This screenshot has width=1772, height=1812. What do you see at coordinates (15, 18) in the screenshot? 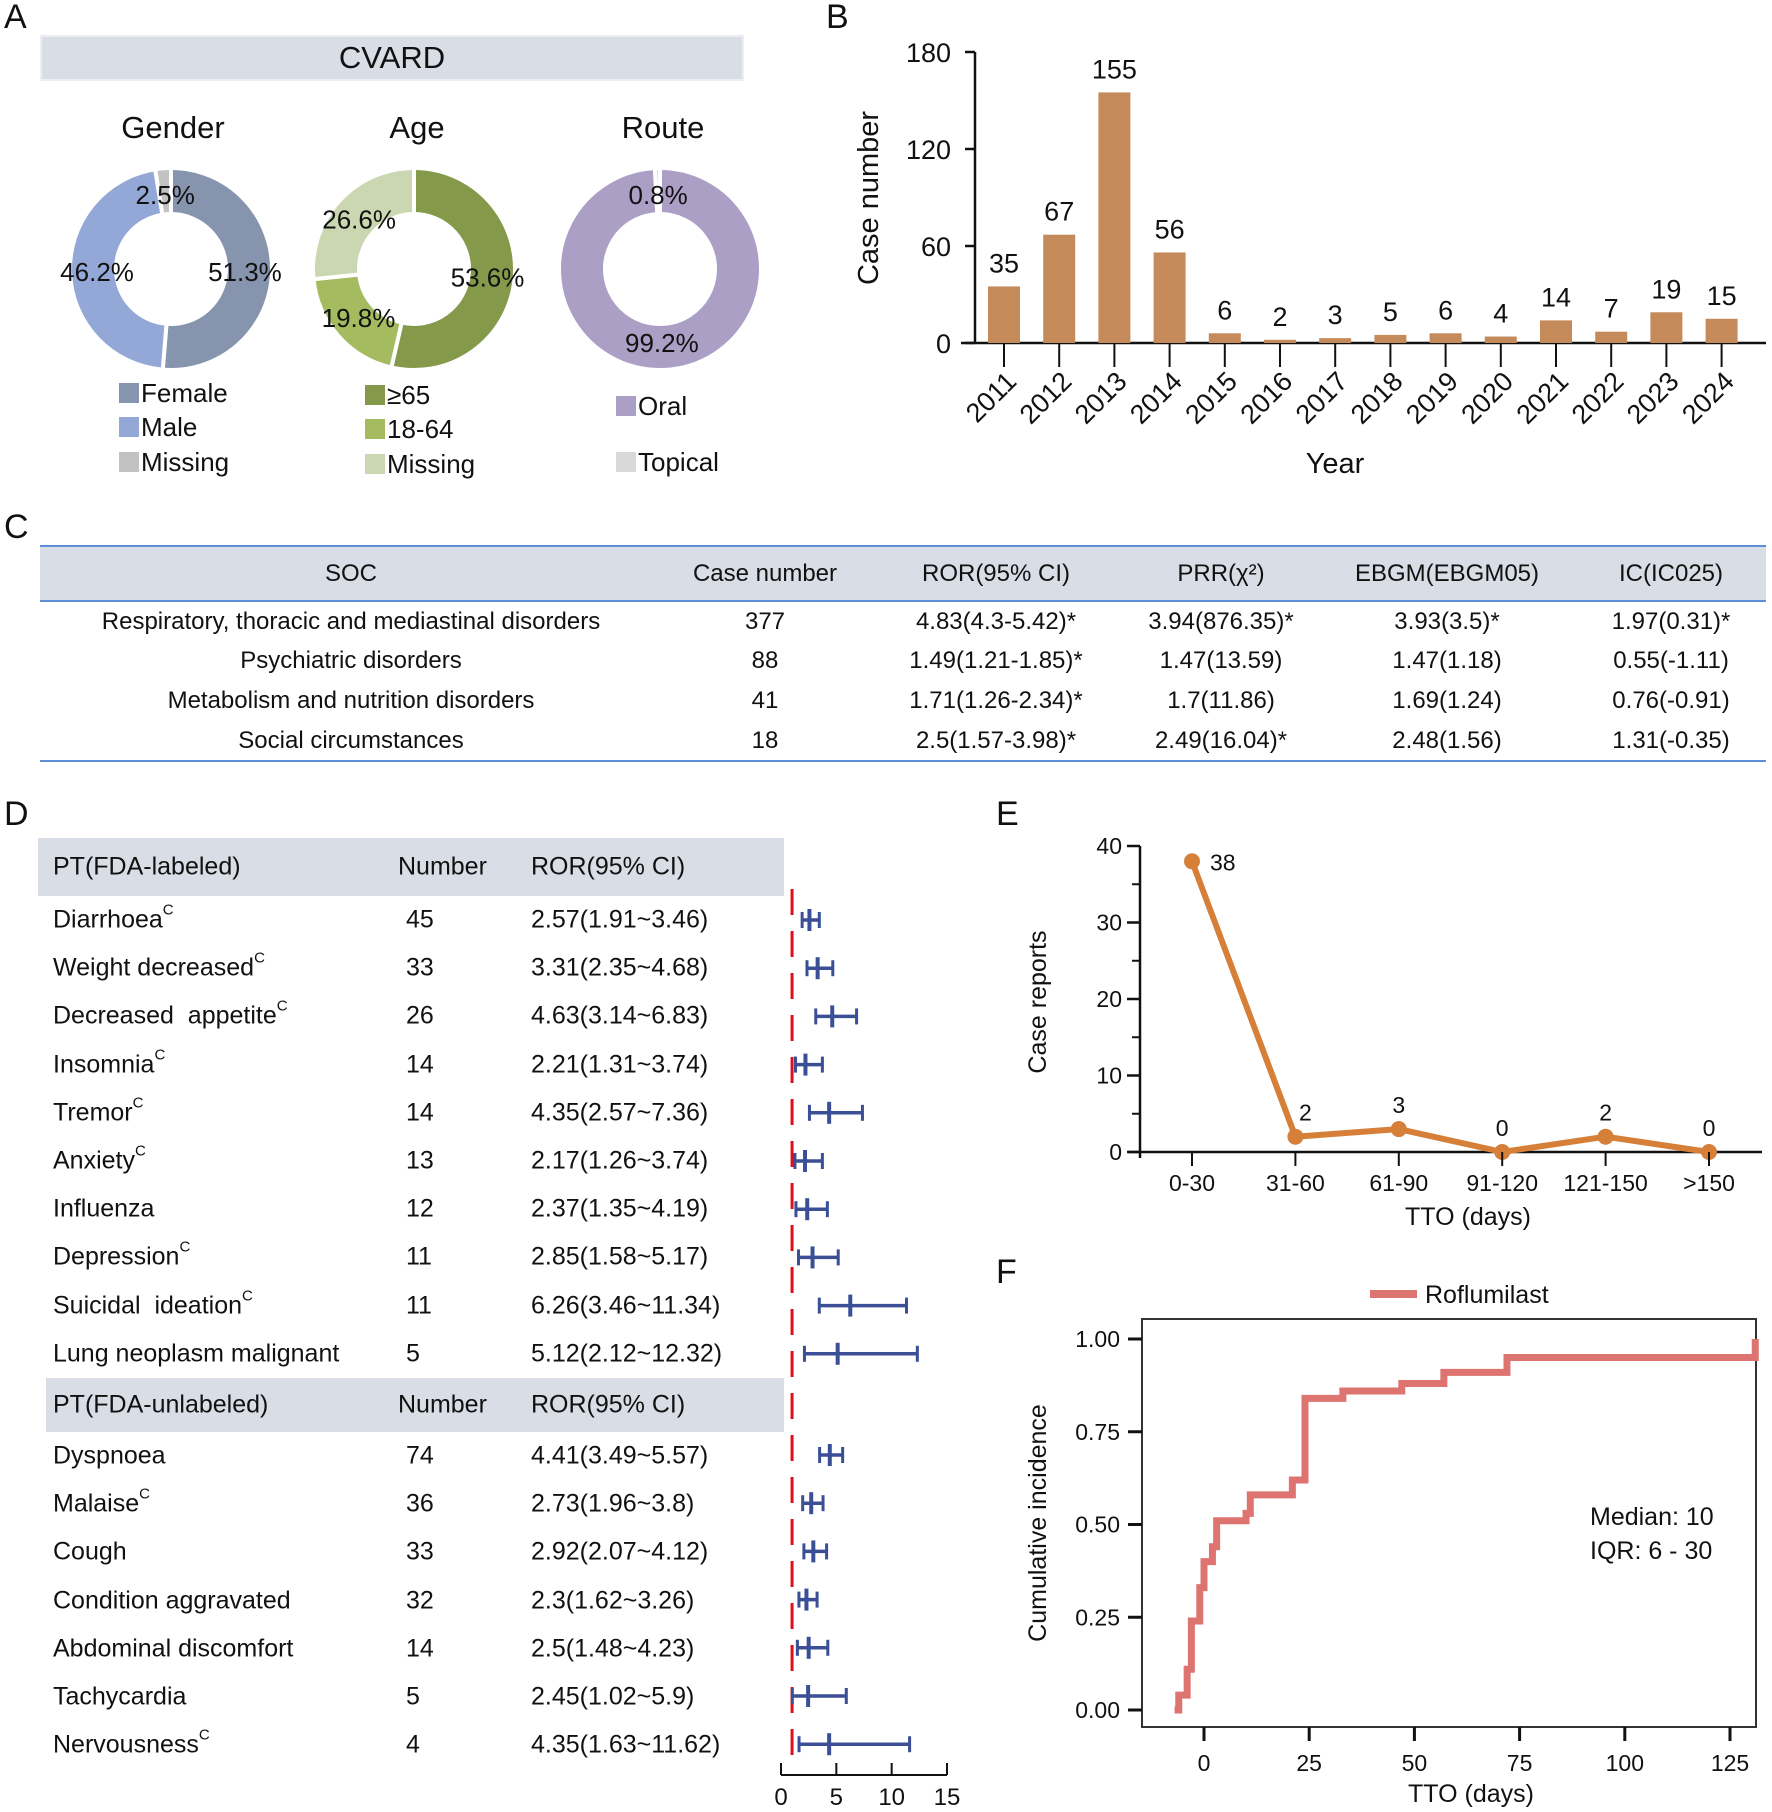
I see `panel-label-a: A` at bounding box center [15, 18].